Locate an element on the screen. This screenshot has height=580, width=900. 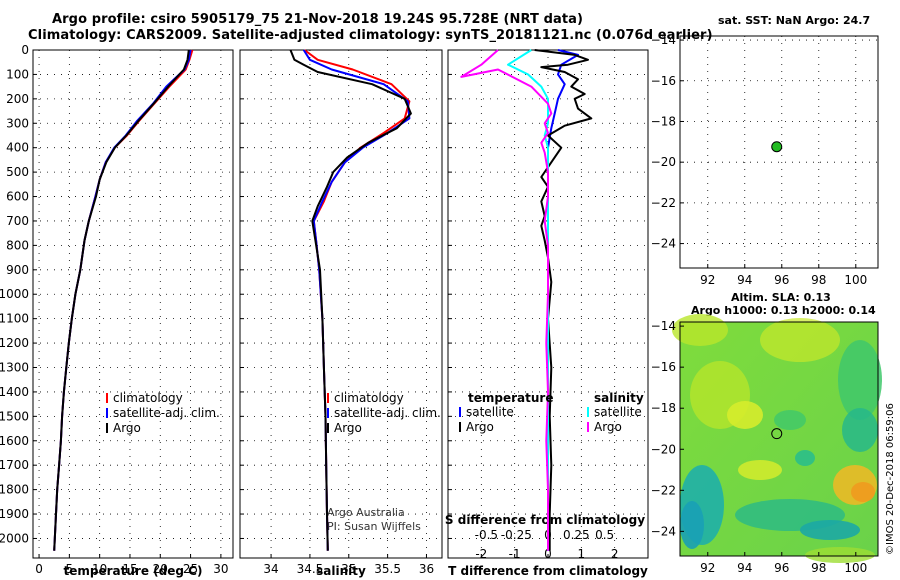
diff-s-tick-label: 0.25 is located at coordinates (576, 535).